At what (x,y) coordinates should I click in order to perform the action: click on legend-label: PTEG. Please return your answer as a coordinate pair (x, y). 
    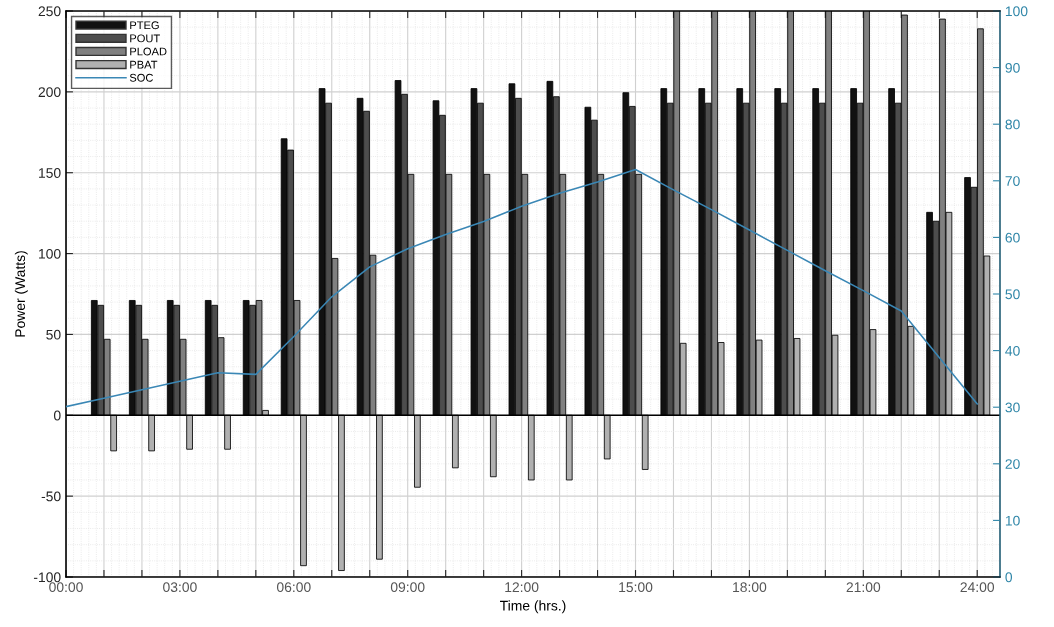
    Looking at the image, I should click on (144, 25).